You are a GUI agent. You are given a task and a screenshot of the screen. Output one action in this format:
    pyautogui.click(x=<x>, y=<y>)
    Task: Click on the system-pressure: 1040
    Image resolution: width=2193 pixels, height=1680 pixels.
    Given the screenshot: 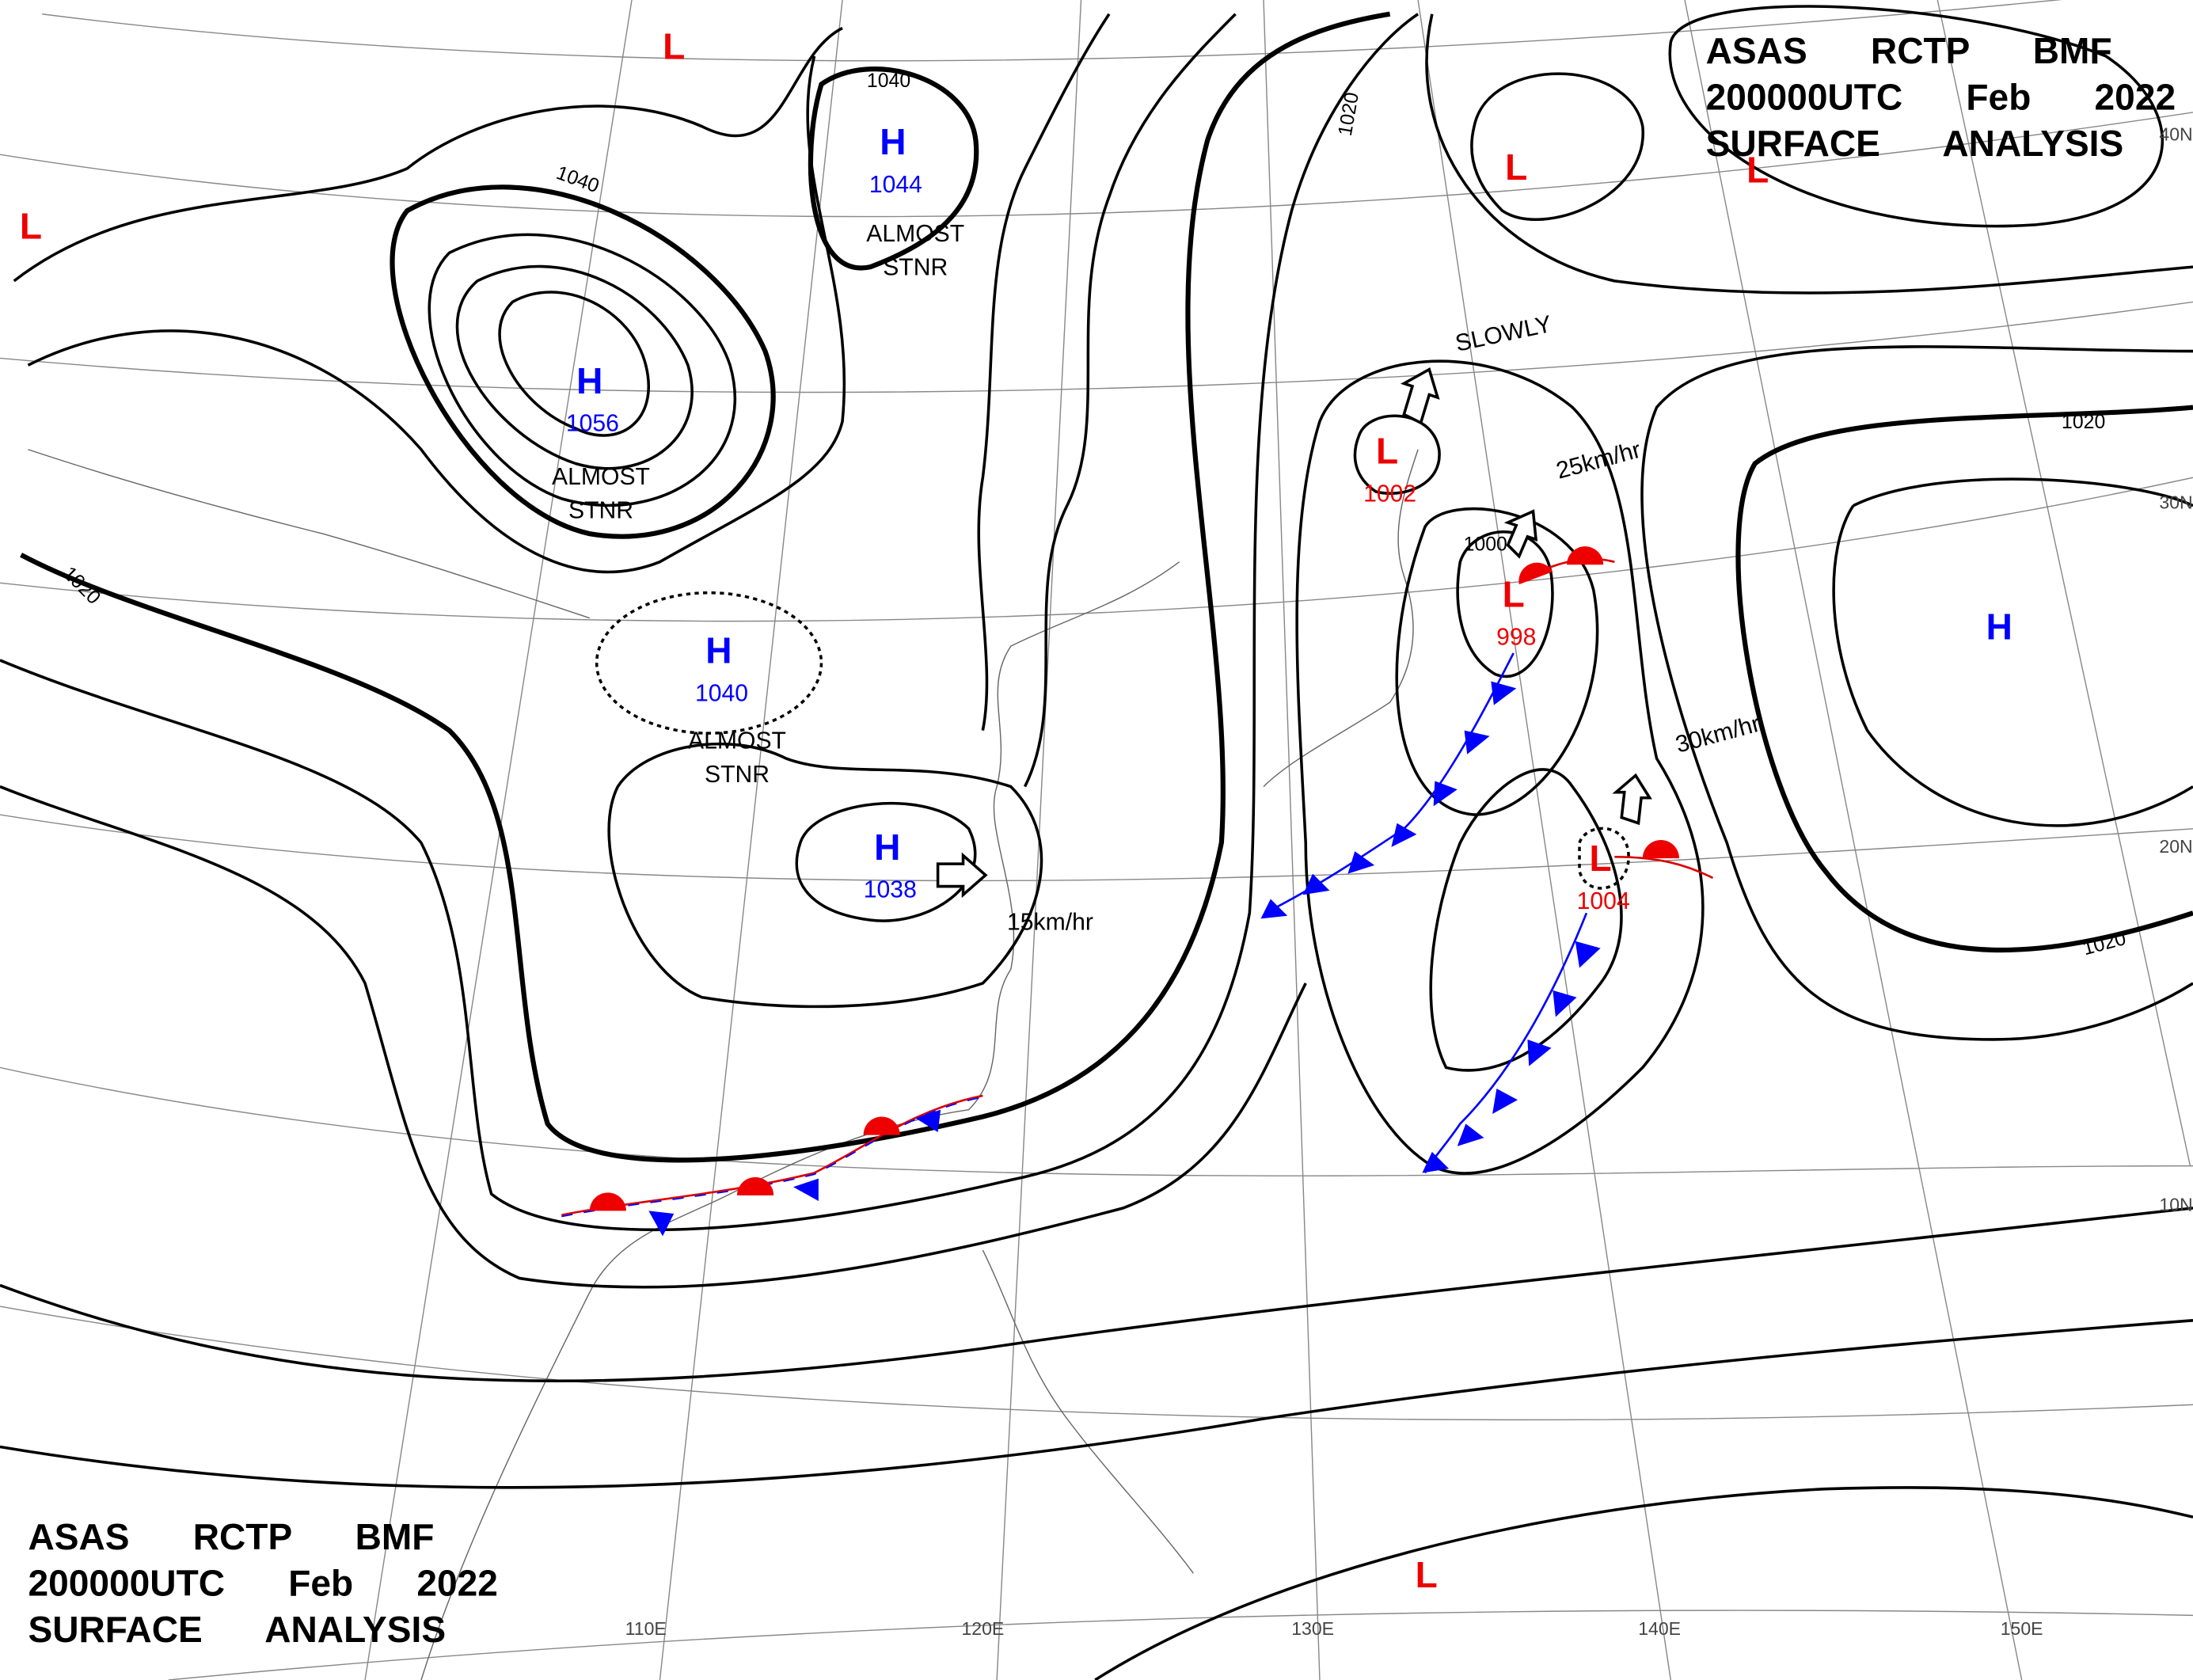 What is the action you would take?
    pyautogui.click(x=721, y=693)
    